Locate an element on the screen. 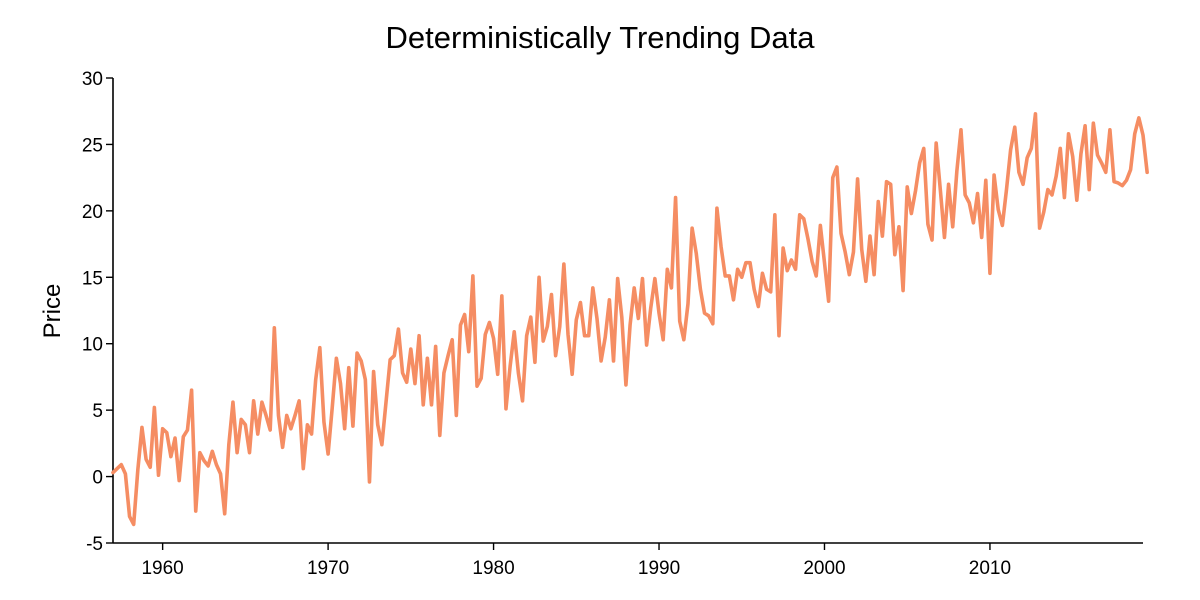 Image resolution: width=1200 pixels, height=600 pixels. y-tick-label: -5 is located at coordinates (94, 544).